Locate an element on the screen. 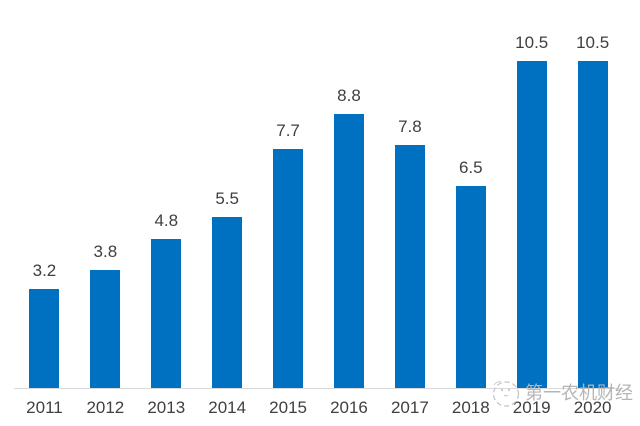 This screenshot has height=426, width=640. bar-value-label: 8.8 is located at coordinates (349, 96).